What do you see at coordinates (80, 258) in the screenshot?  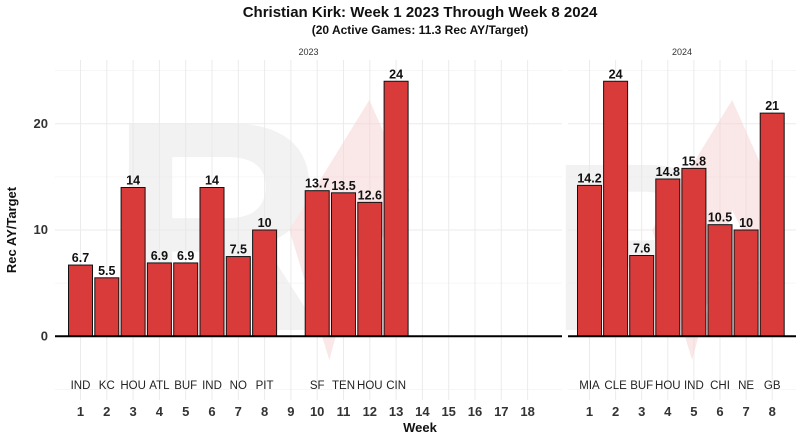 I see `bar-value-label: 6.7` at bounding box center [80, 258].